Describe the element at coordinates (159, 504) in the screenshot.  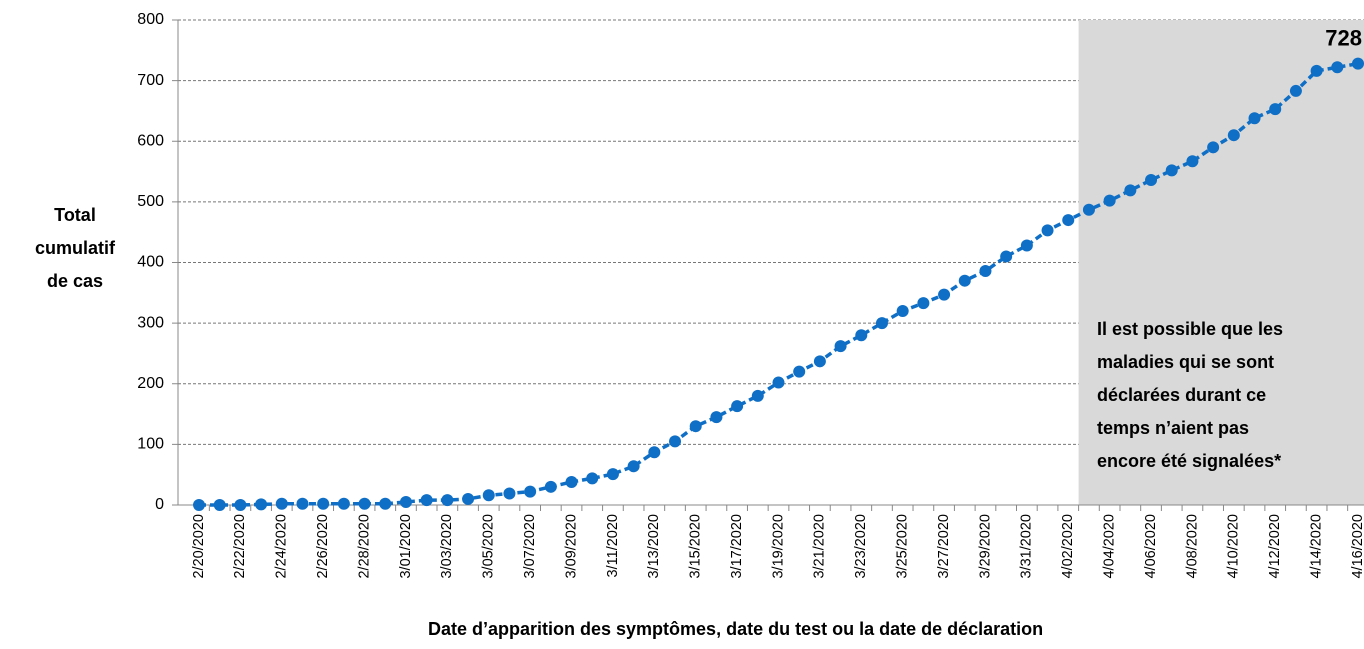
I see `y-tick-label: 0` at that location.